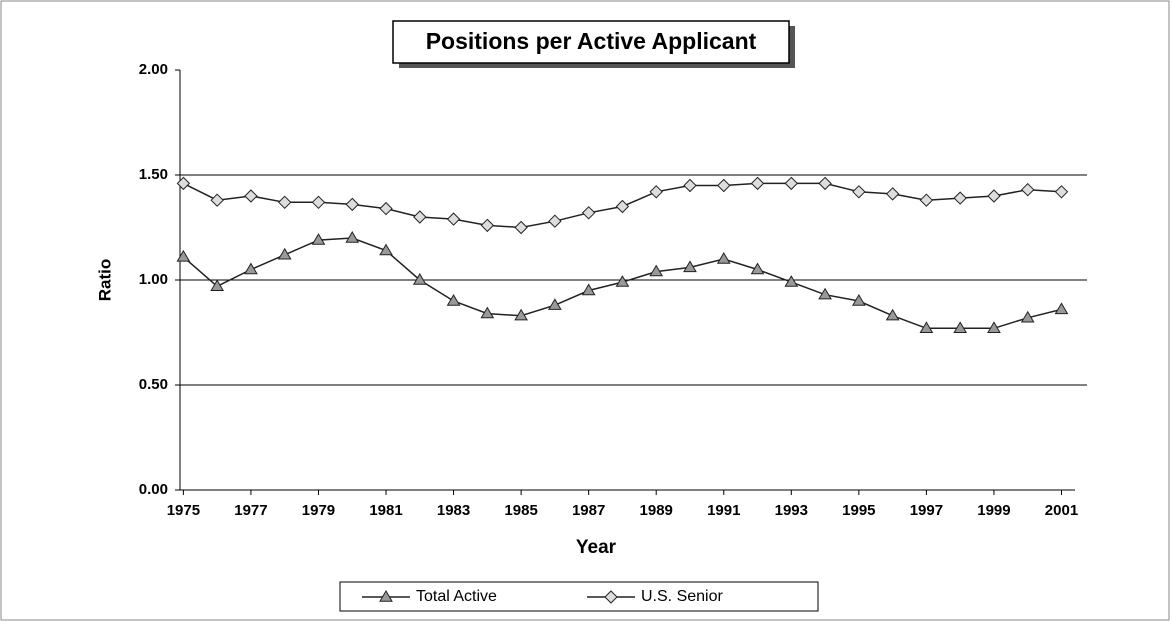 This screenshot has width=1172, height=622. I want to click on x-tick-label: 1993, so click(791, 510).